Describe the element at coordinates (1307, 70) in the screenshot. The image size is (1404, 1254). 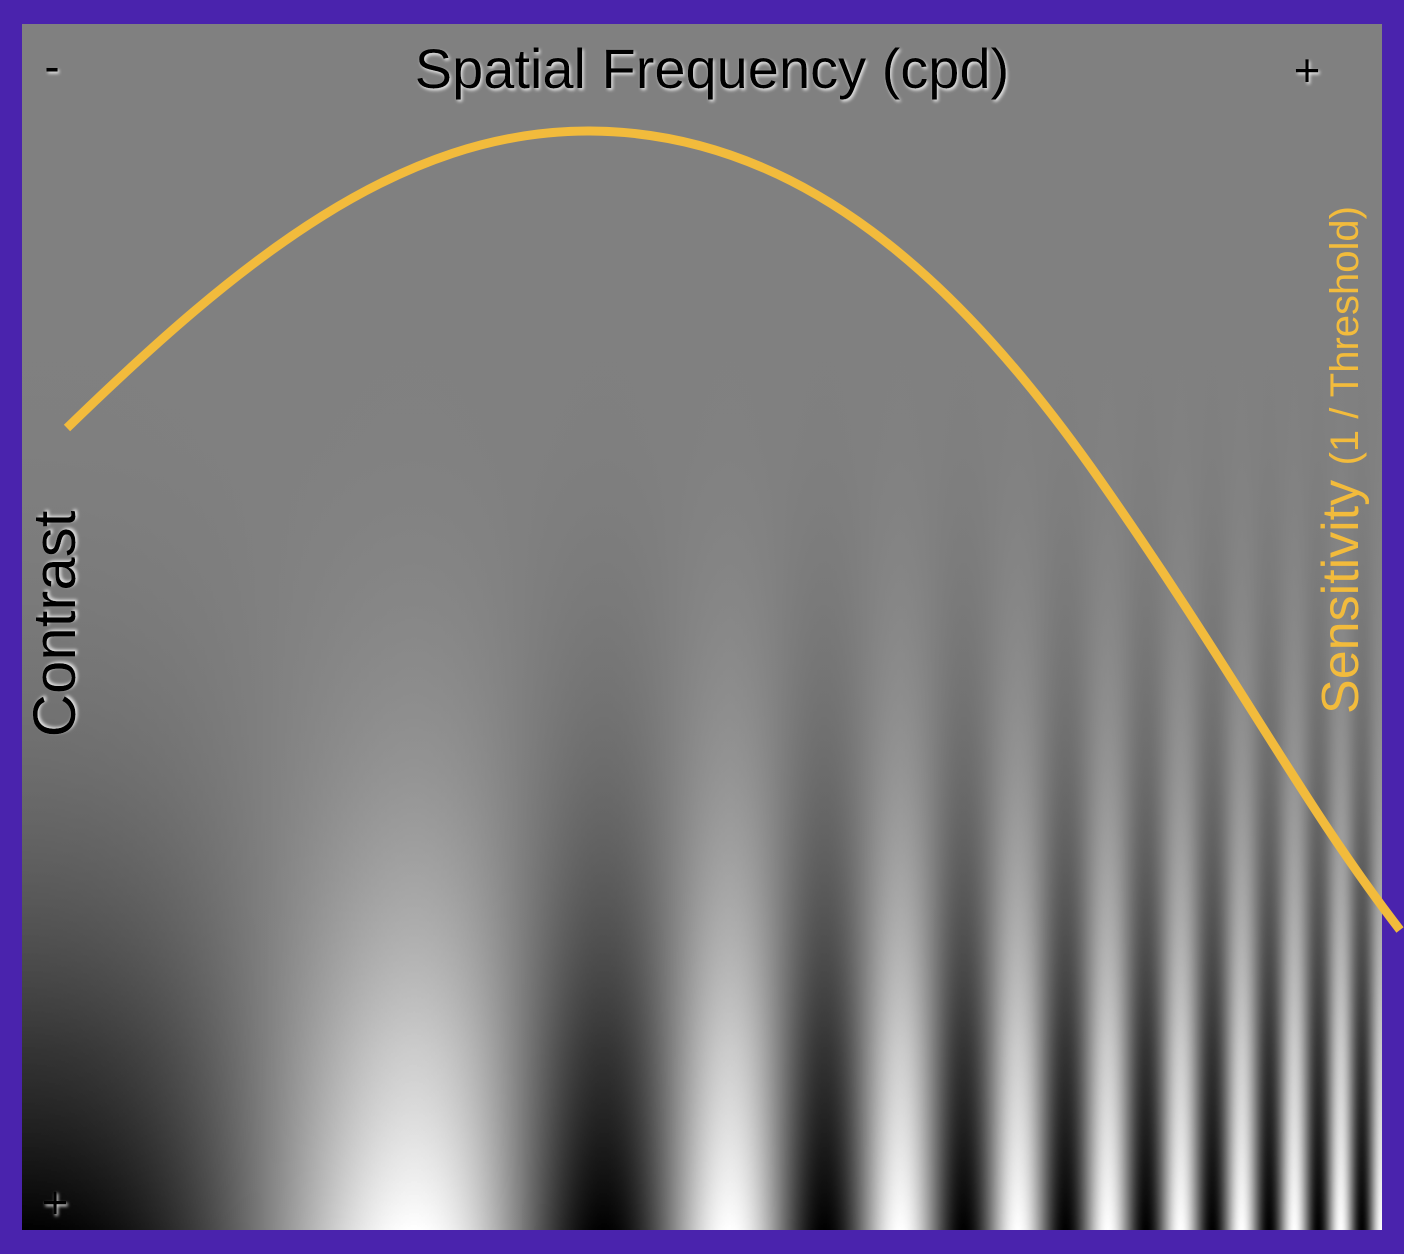
I see `x-max-marker: +` at that location.